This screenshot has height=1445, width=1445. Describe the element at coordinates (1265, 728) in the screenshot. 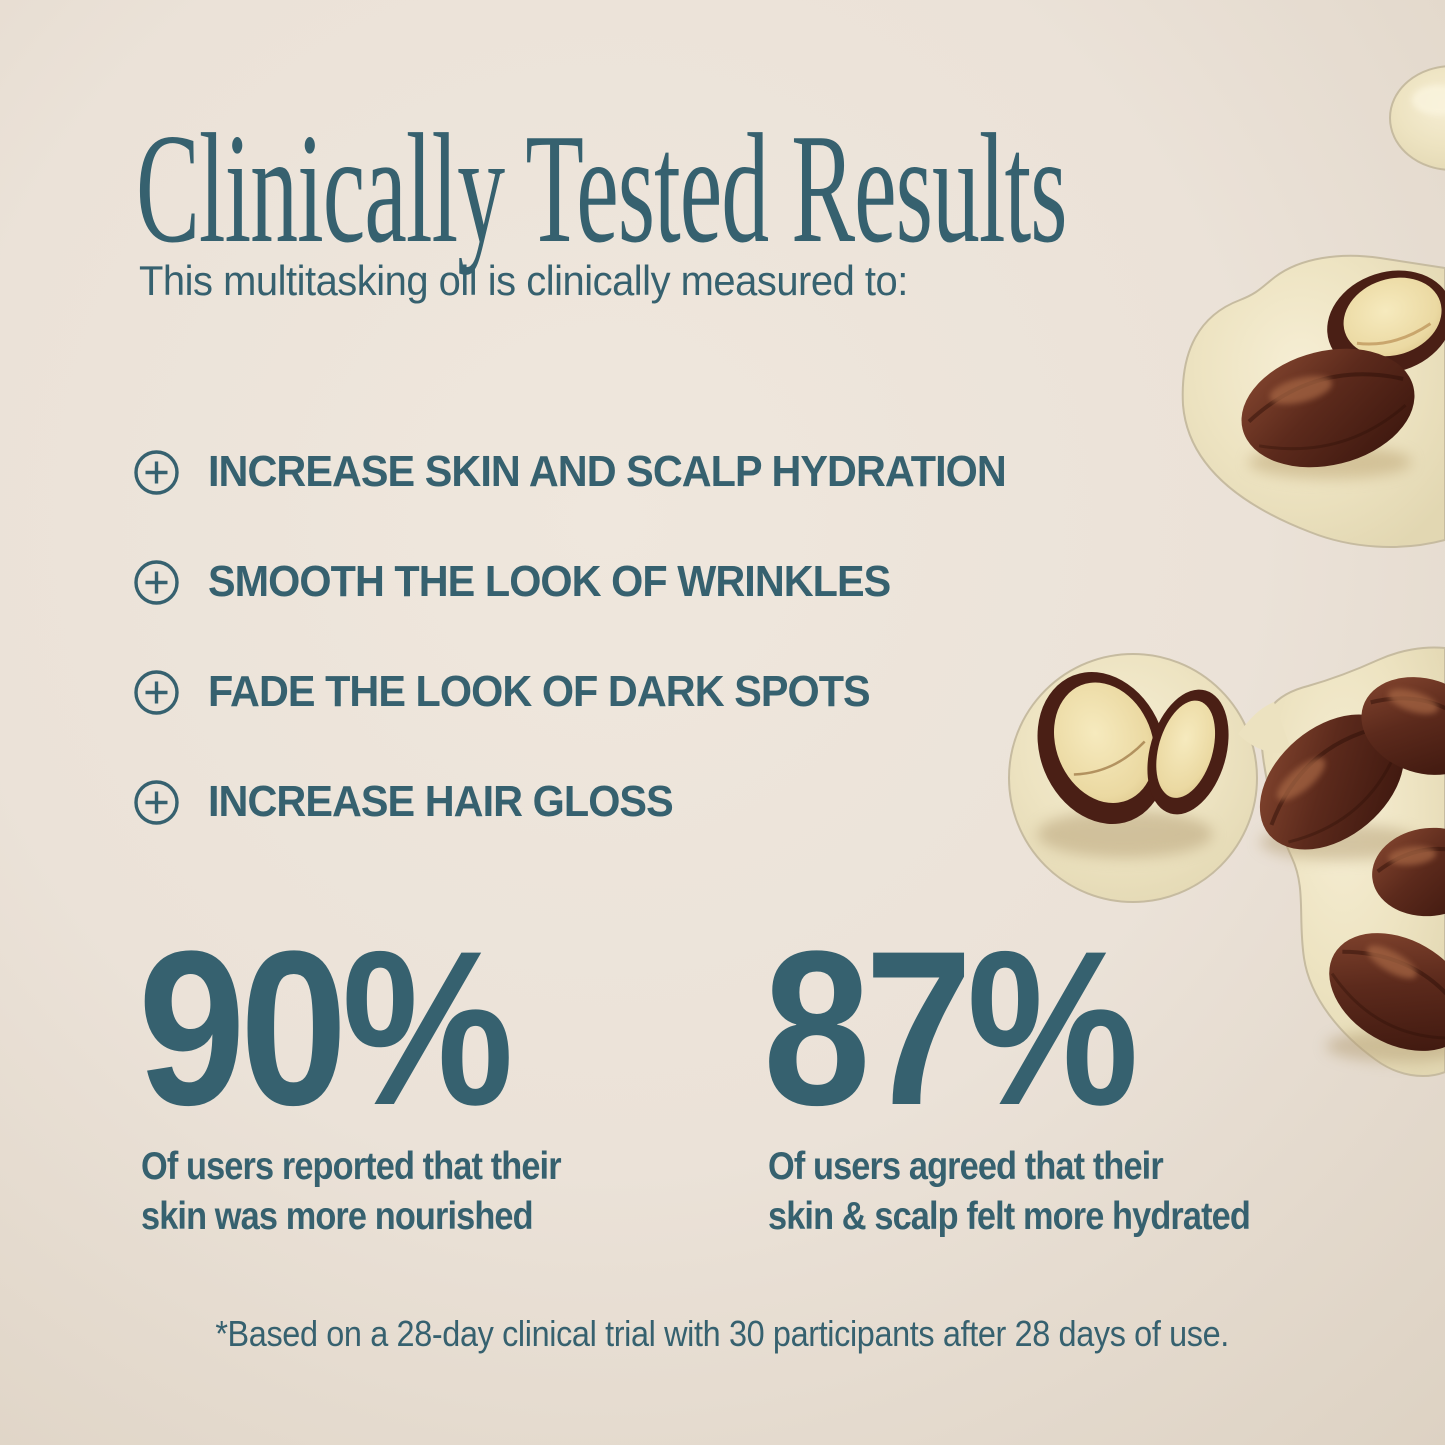

I see `oil-bridge` at that location.